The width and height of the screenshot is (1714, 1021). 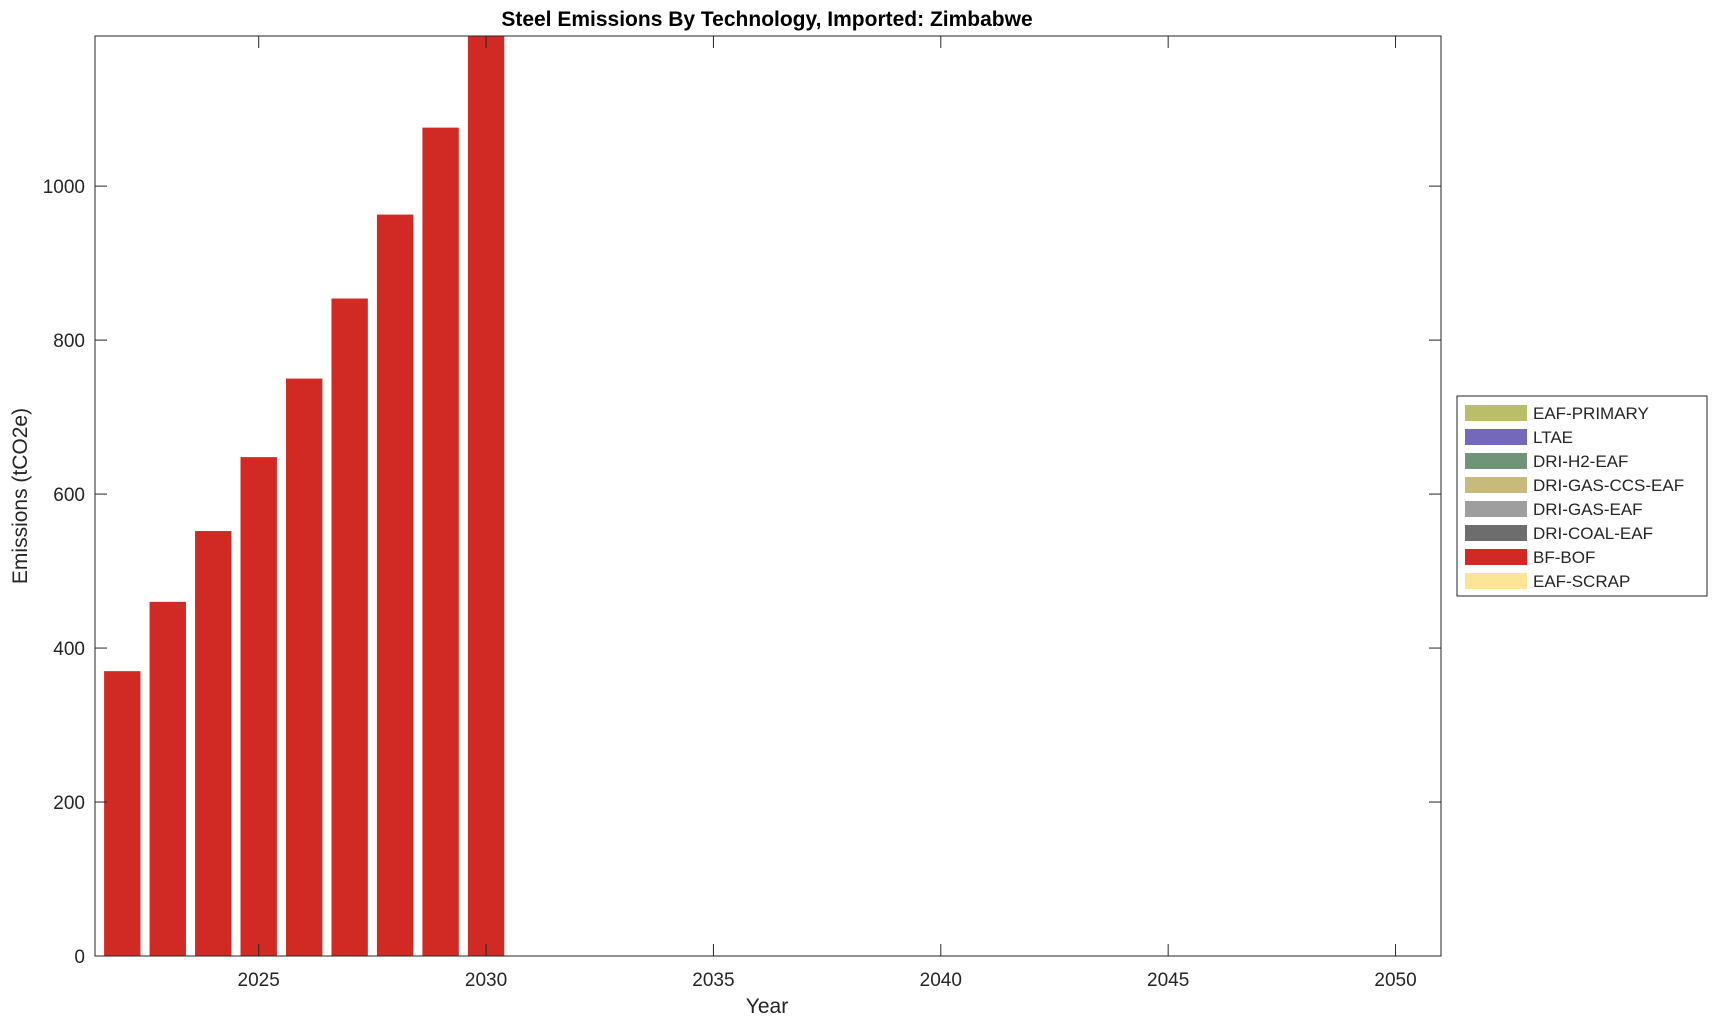 What do you see at coordinates (1496, 461) in the screenshot?
I see `legend-swatch-dri-h2-eaf` at bounding box center [1496, 461].